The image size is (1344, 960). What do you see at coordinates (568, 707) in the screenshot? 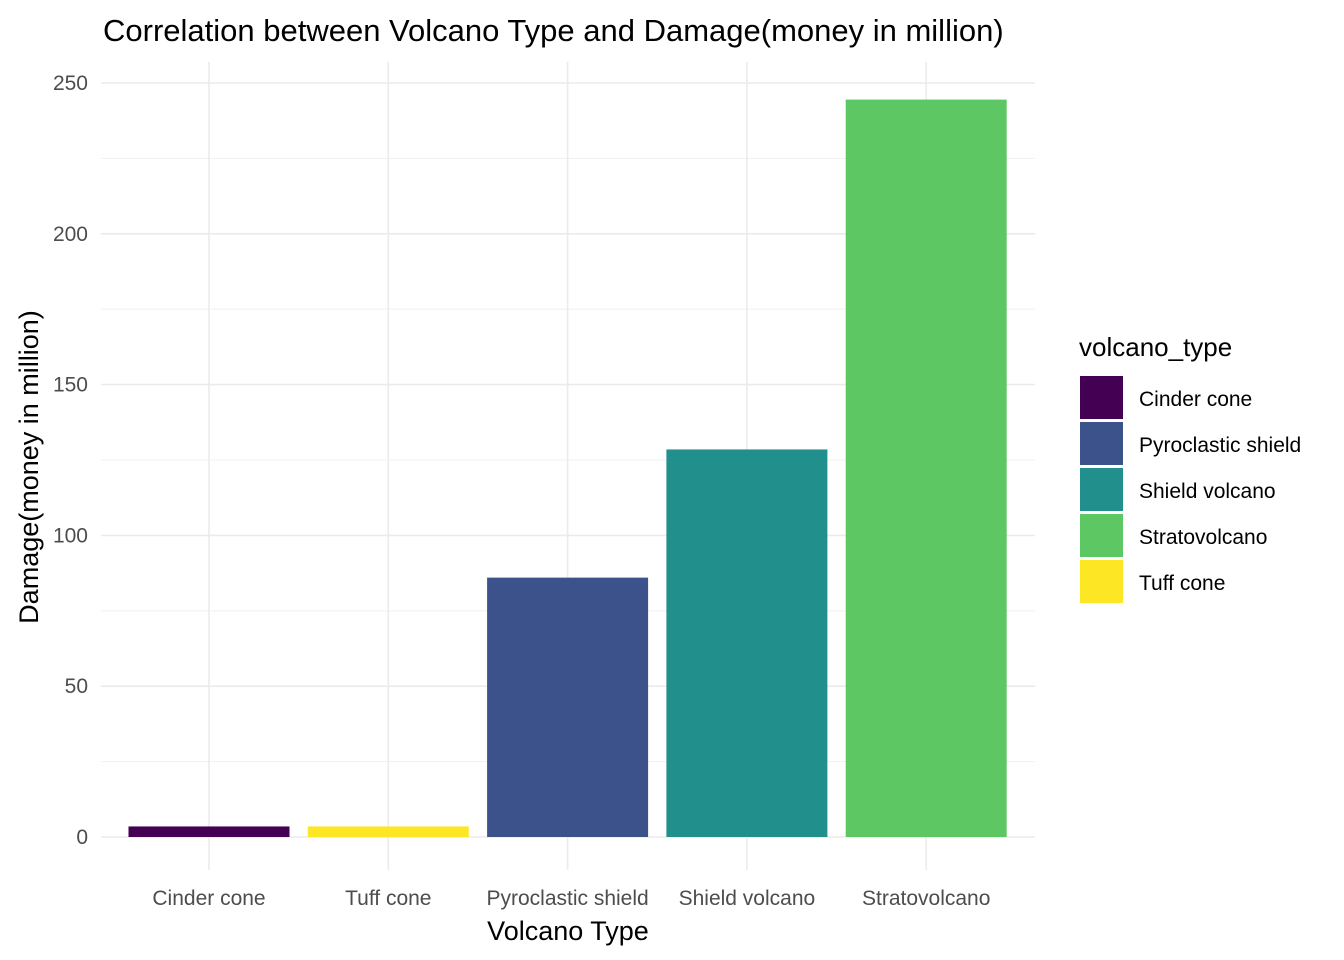
I see `bar-pyroclastic-shield` at bounding box center [568, 707].